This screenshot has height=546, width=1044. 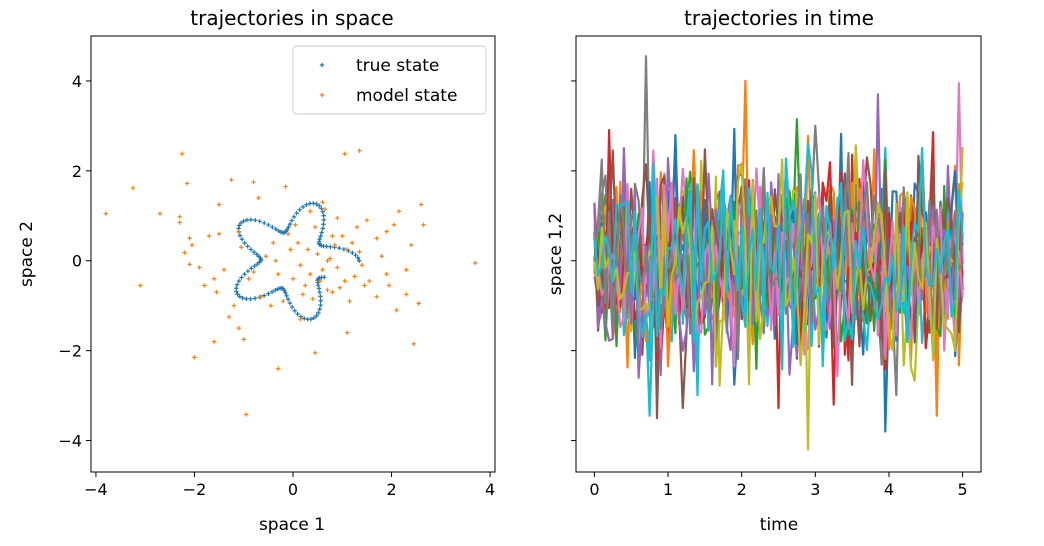 I want to click on left-y-tick-label: 4, so click(x=77, y=81).